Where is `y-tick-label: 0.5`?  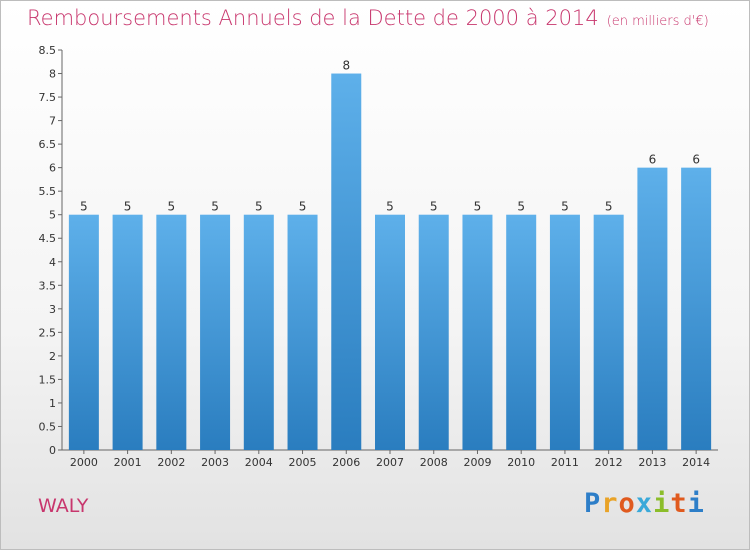
y-tick-label: 0.5 is located at coordinates (48, 426).